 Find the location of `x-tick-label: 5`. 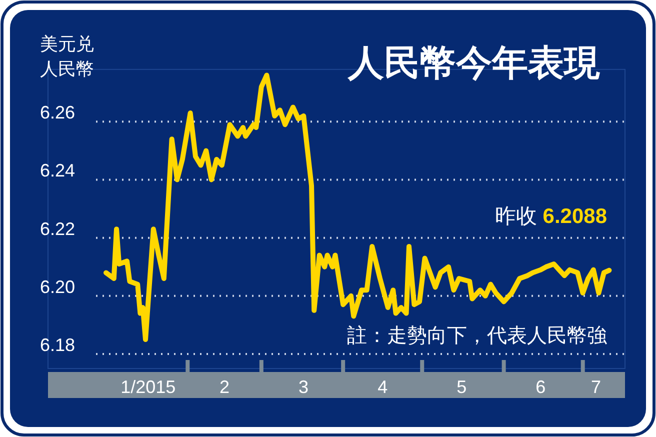

x-tick-label: 5 is located at coordinates (461, 387).